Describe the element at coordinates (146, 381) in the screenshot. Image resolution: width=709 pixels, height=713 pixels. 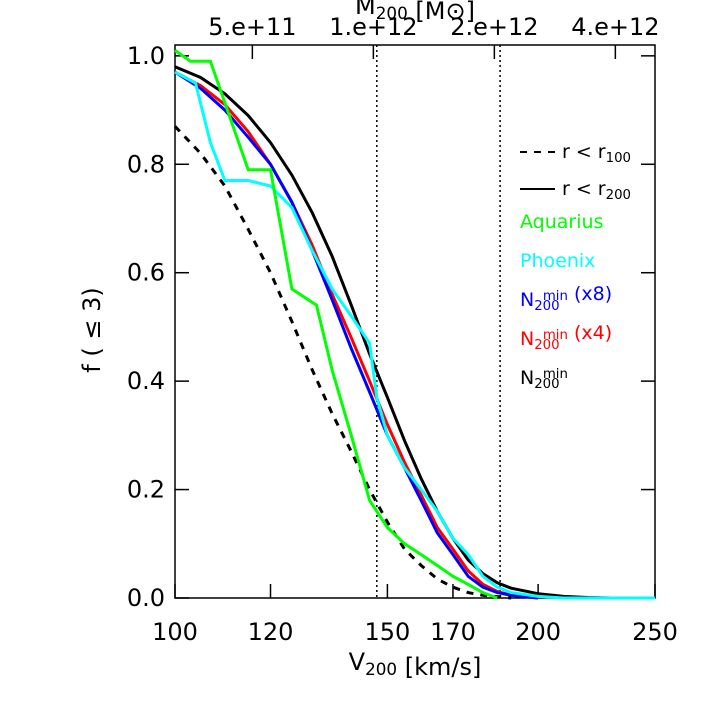
I see `y-tick-label: 0.4` at that location.